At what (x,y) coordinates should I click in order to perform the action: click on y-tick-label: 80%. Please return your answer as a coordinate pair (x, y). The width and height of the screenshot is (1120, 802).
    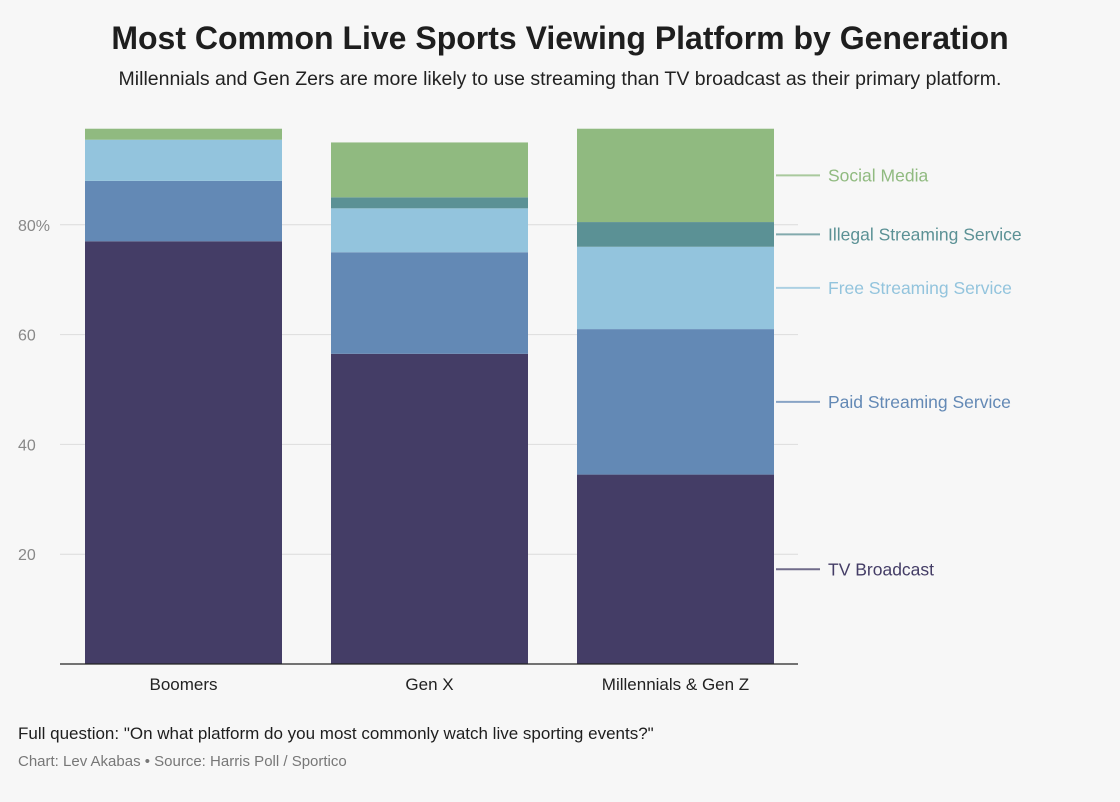
    Looking at the image, I should click on (34, 226).